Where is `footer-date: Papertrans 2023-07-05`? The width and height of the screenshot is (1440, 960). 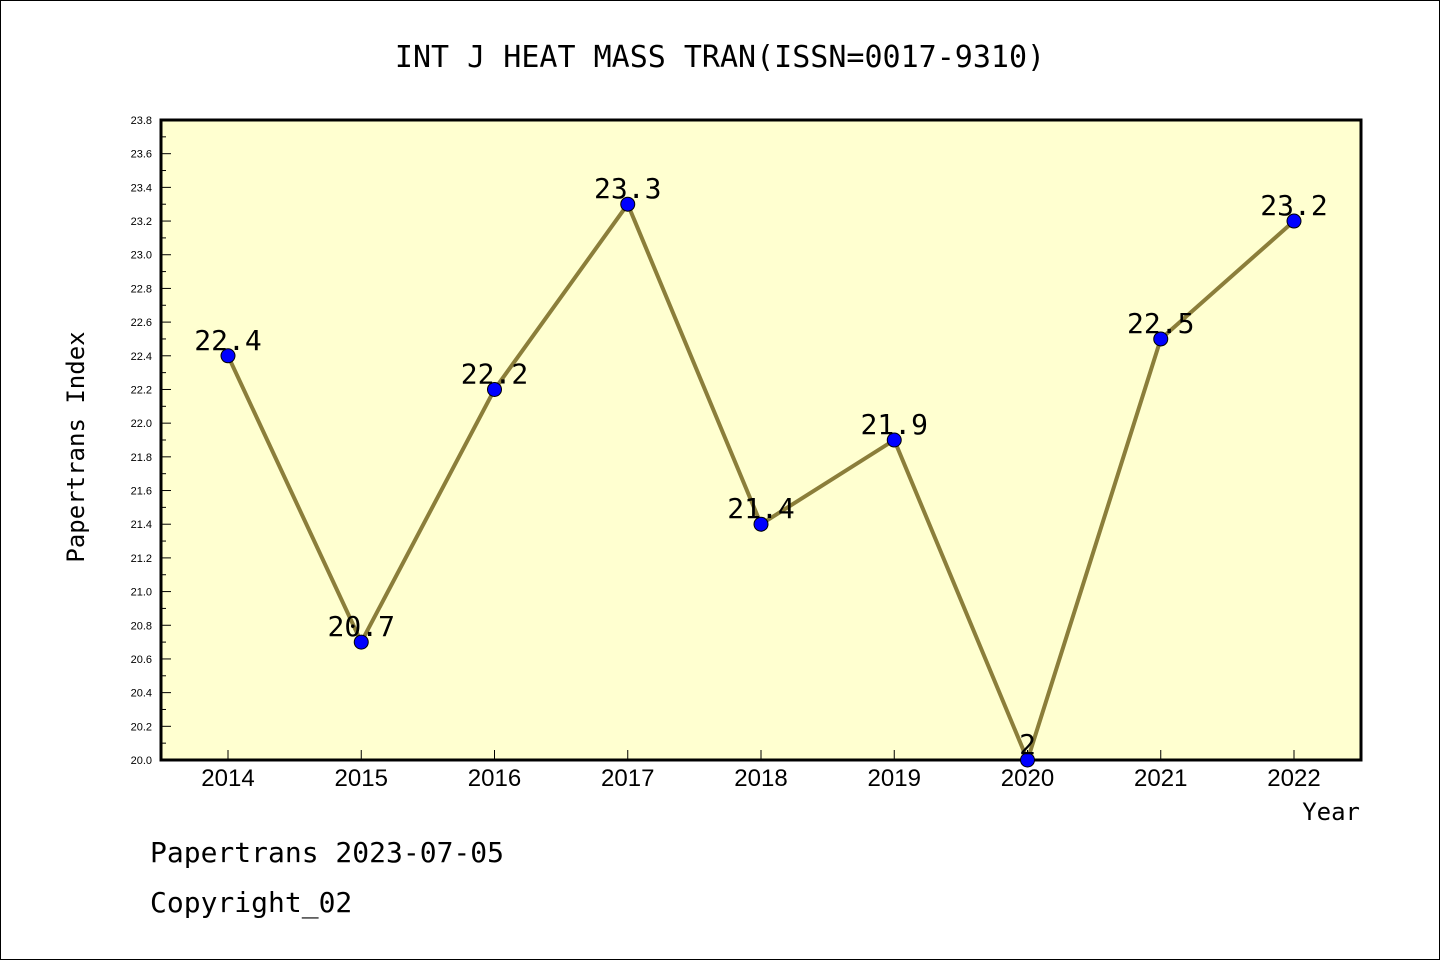 footer-date: Papertrans 2023-07-05 is located at coordinates (327, 852).